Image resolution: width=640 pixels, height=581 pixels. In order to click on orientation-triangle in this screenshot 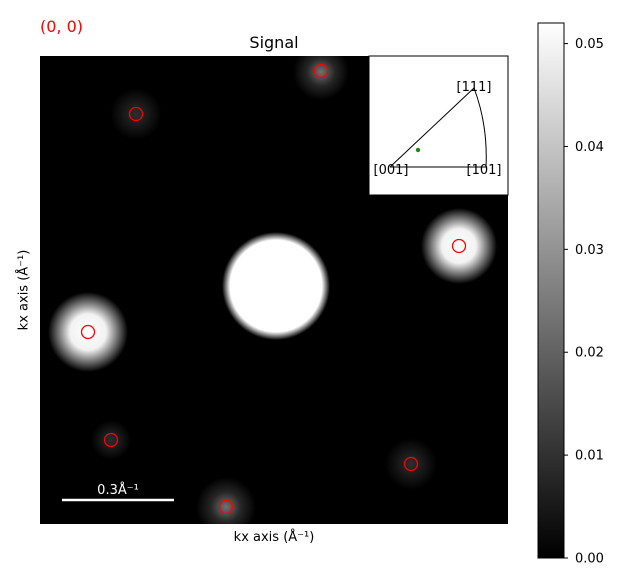, I will do `click(438, 127)`.